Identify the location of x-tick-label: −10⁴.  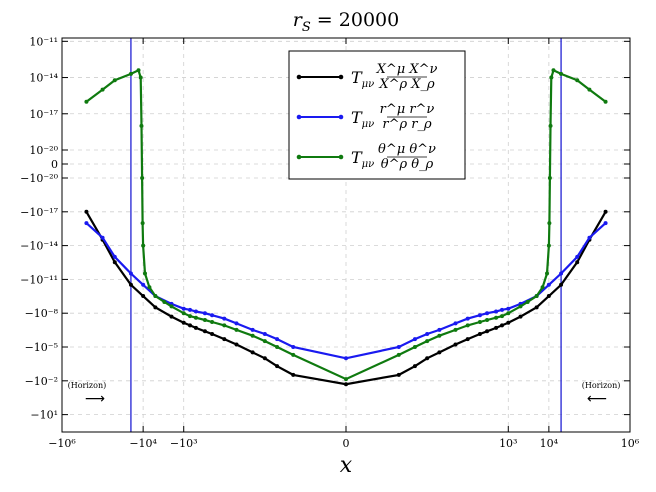
(143, 443).